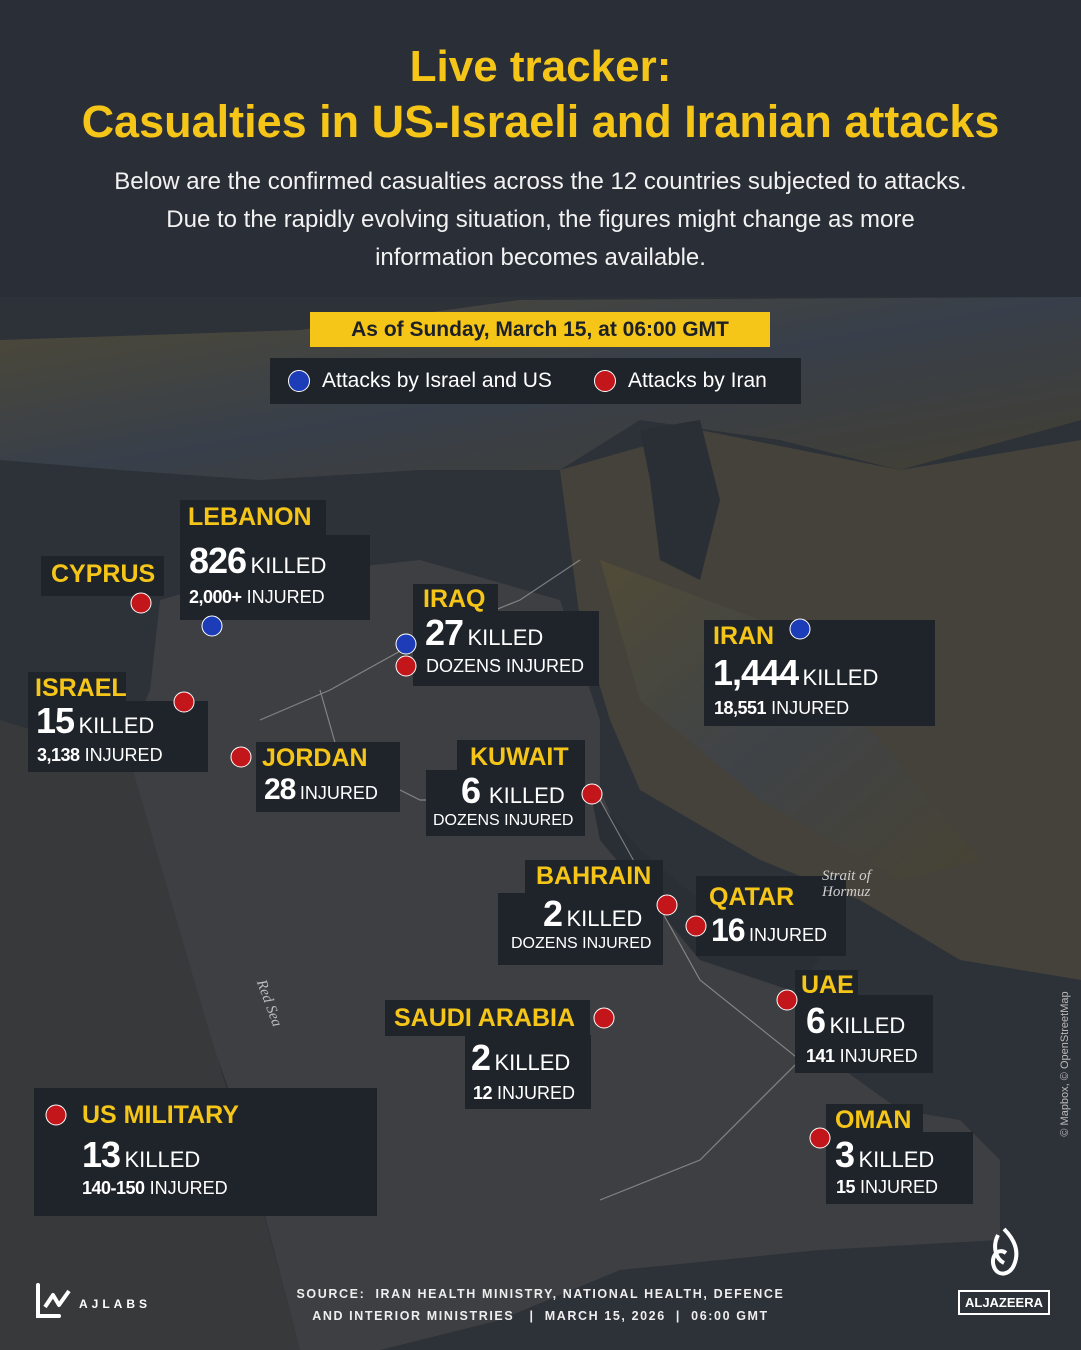  Describe the element at coordinates (160, 1115) in the screenshot. I see `country-name: US MILITARY` at that location.